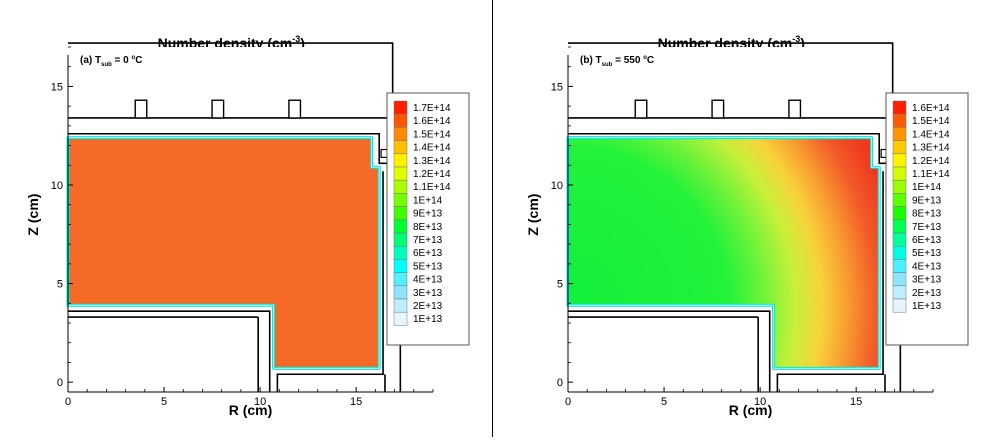  Describe the element at coordinates (428, 266) in the screenshot. I see `legend-label: 5E+13` at that location.